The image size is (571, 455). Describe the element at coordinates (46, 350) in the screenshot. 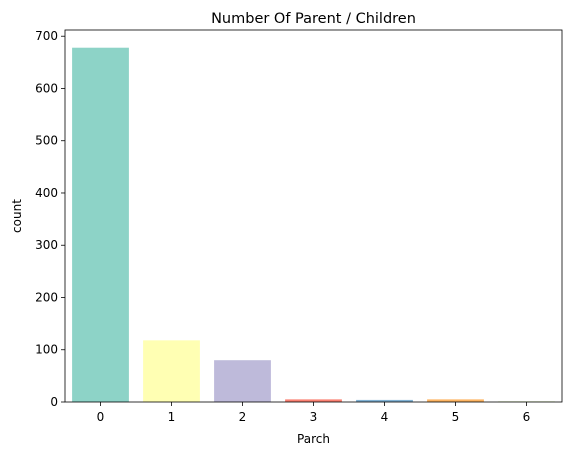

I see `y-tick-label: 100` at that location.